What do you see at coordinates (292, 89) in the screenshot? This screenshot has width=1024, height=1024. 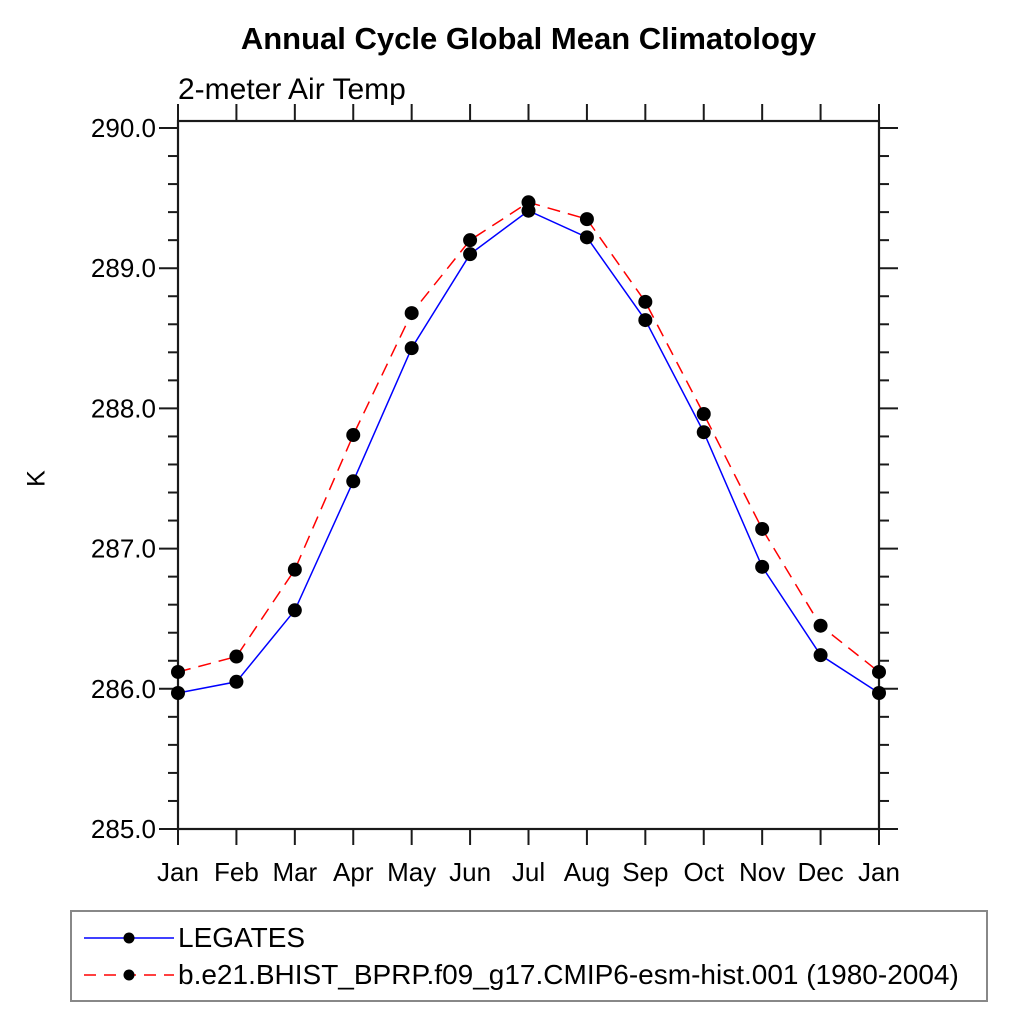 I see `chart-subtitle: 2-meter Air Temp` at bounding box center [292, 89].